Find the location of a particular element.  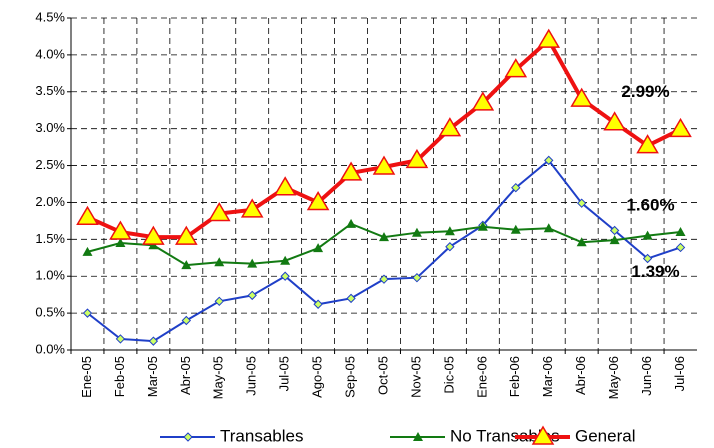

x-tick-label: Abr-05 is located at coordinates (185, 375).